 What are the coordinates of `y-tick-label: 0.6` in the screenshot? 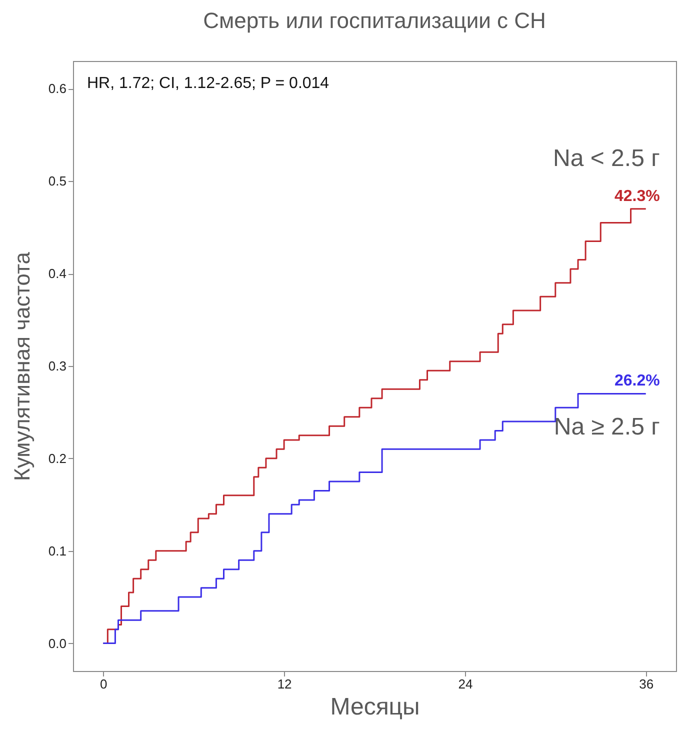 It's located at (57, 88).